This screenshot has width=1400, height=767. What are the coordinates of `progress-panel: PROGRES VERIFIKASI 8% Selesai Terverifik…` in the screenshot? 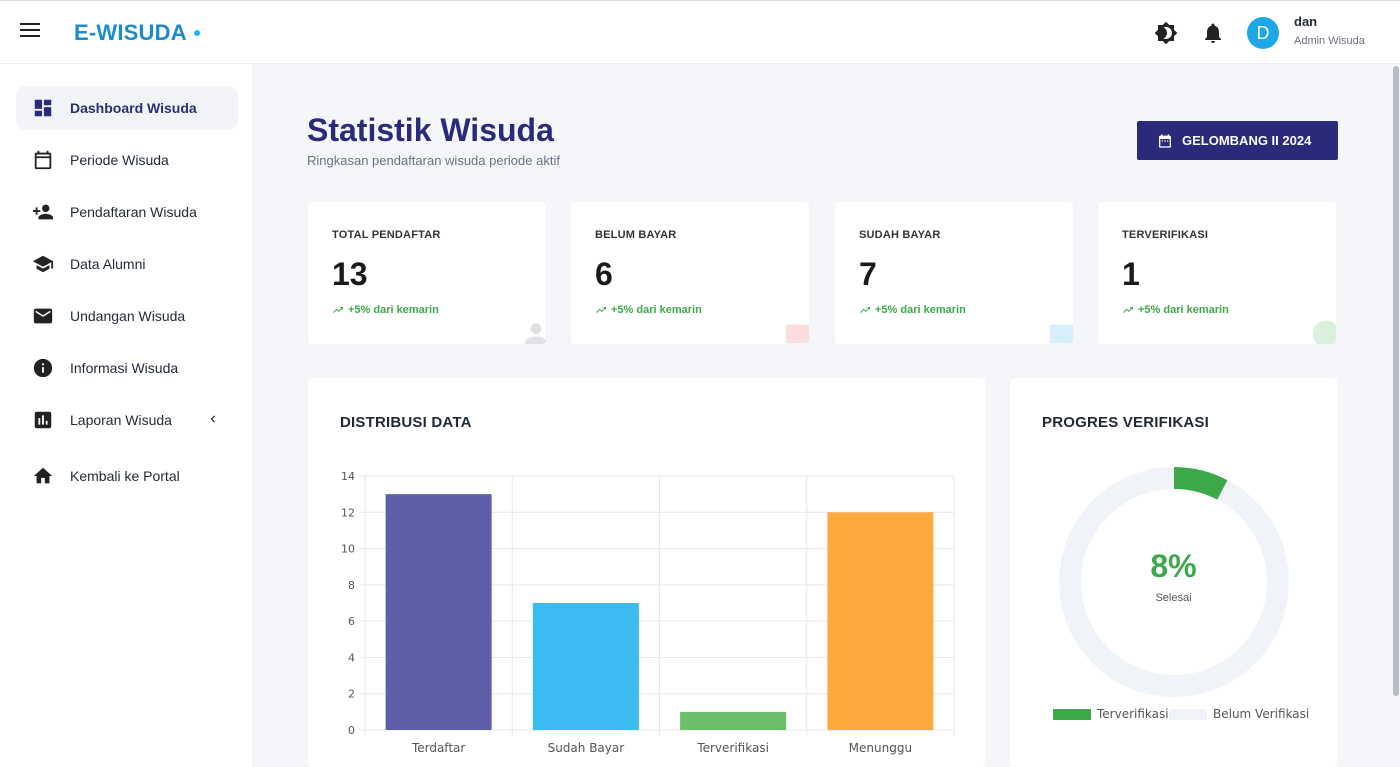 It's located at (1173, 572).